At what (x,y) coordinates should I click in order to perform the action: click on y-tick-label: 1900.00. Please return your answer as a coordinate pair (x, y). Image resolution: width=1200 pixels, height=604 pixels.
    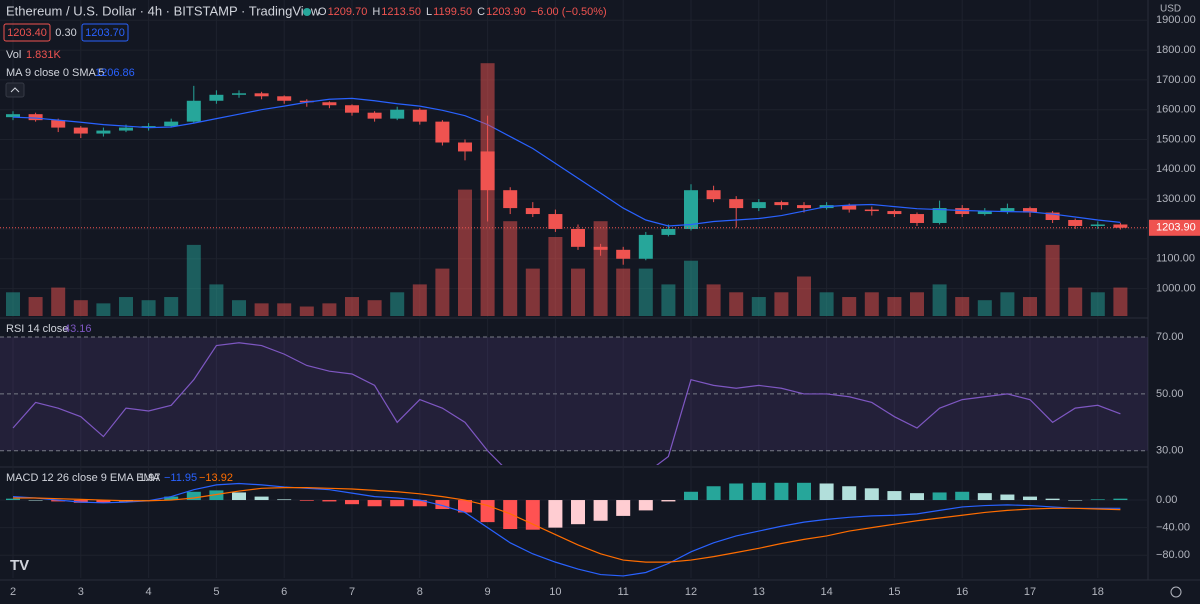
    Looking at the image, I should click on (1176, 20).